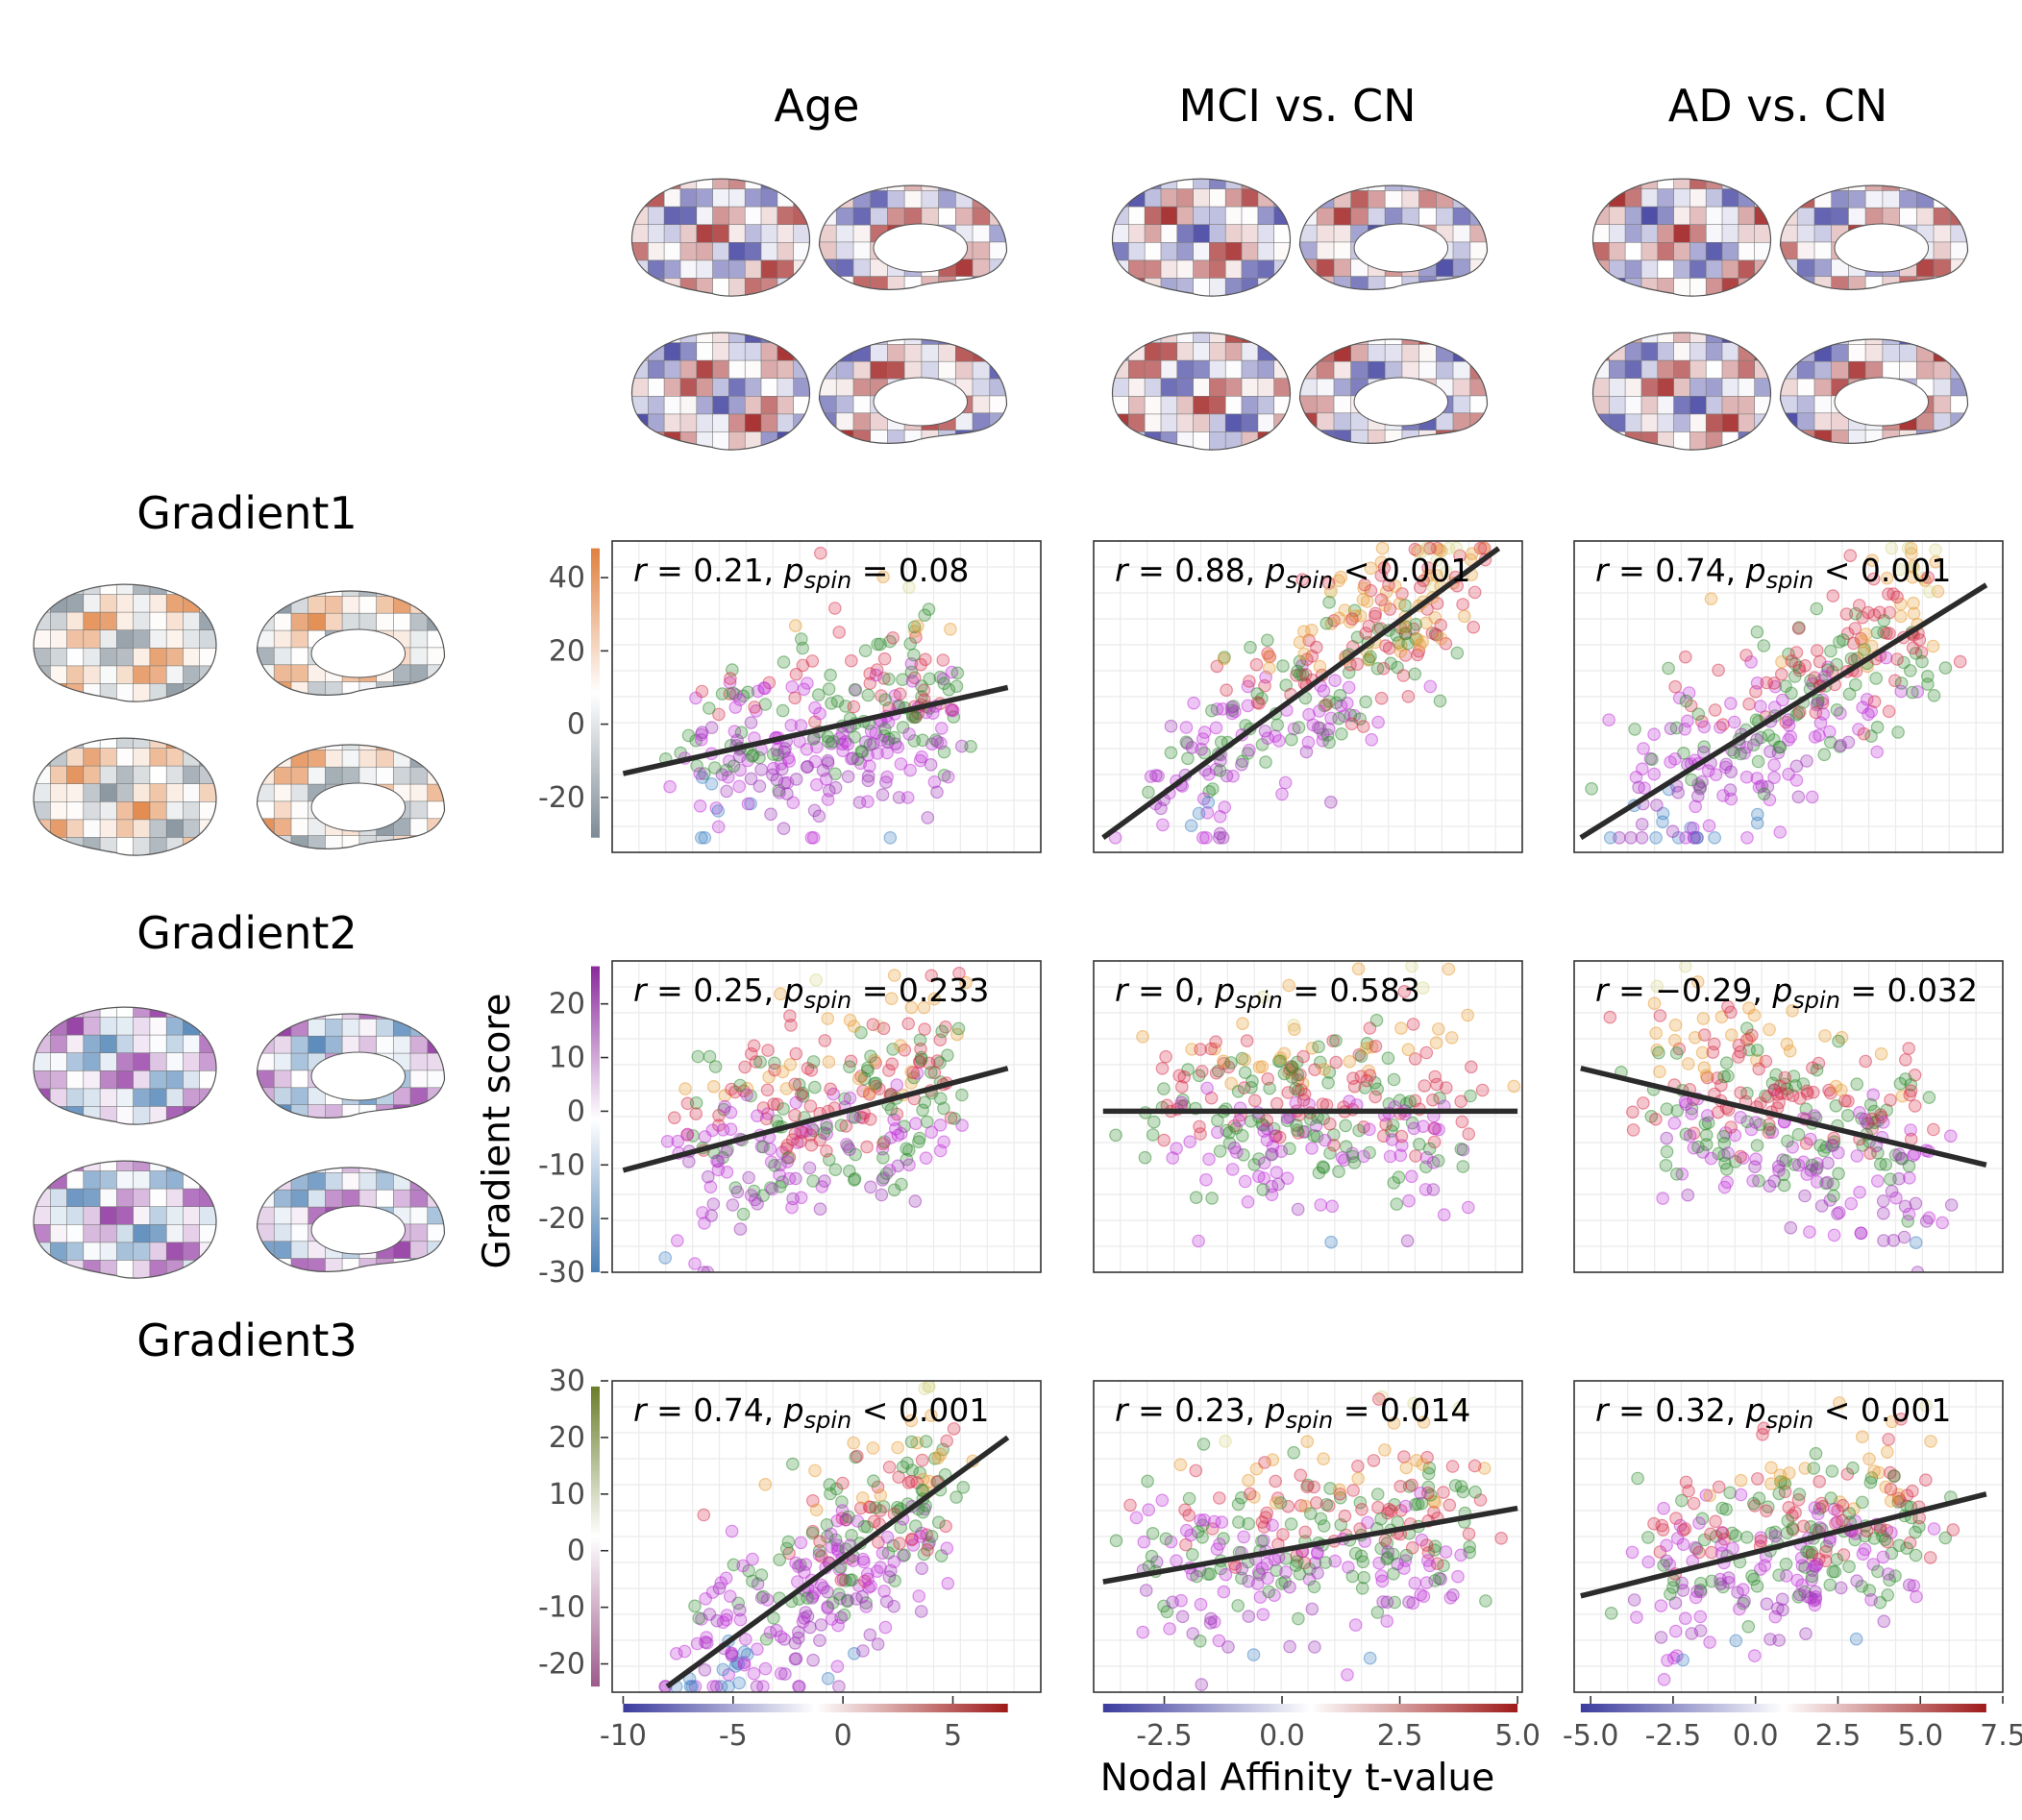  I want to click on scatter-panel: r = 0.74, pspin < 0.001, so click(1789, 696).